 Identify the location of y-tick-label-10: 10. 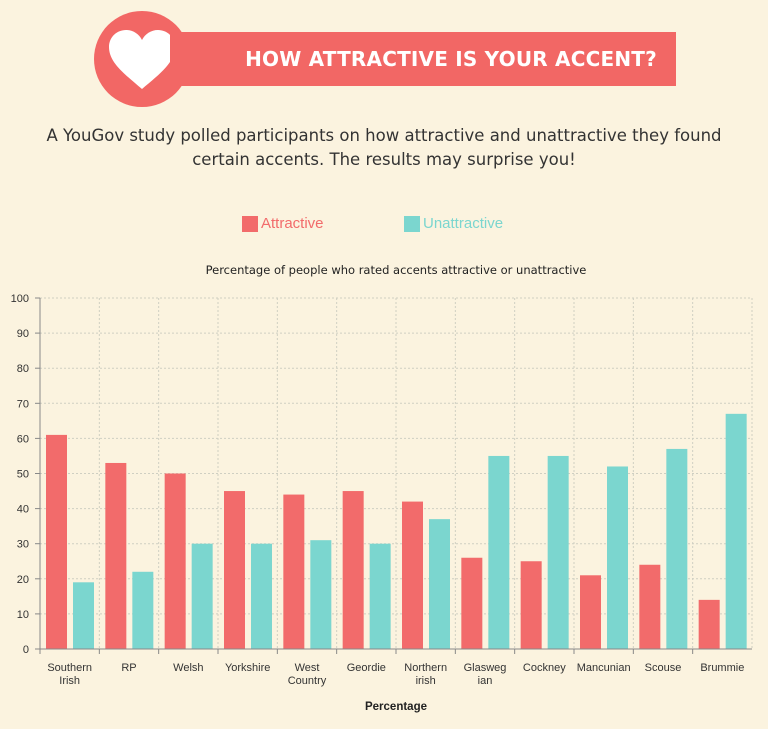
(23, 615).